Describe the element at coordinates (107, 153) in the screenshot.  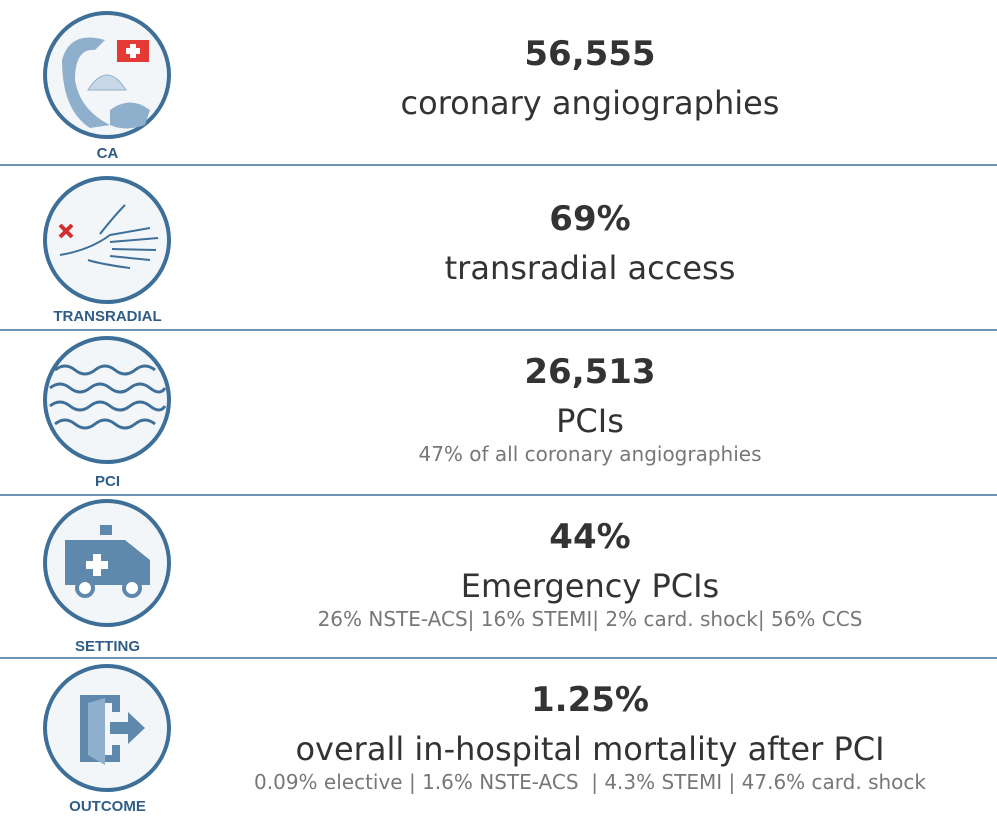
I see `icon-label: CA` at that location.